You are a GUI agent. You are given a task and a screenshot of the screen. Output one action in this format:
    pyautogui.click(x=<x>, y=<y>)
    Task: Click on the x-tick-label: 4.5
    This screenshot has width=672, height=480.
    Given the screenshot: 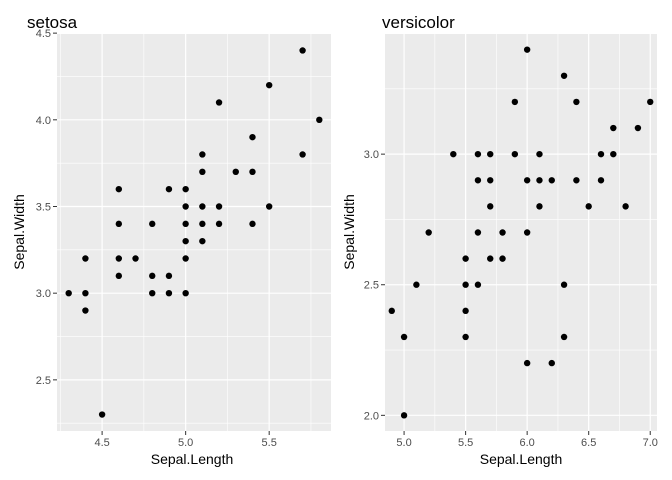 What is the action you would take?
    pyautogui.click(x=101, y=443)
    